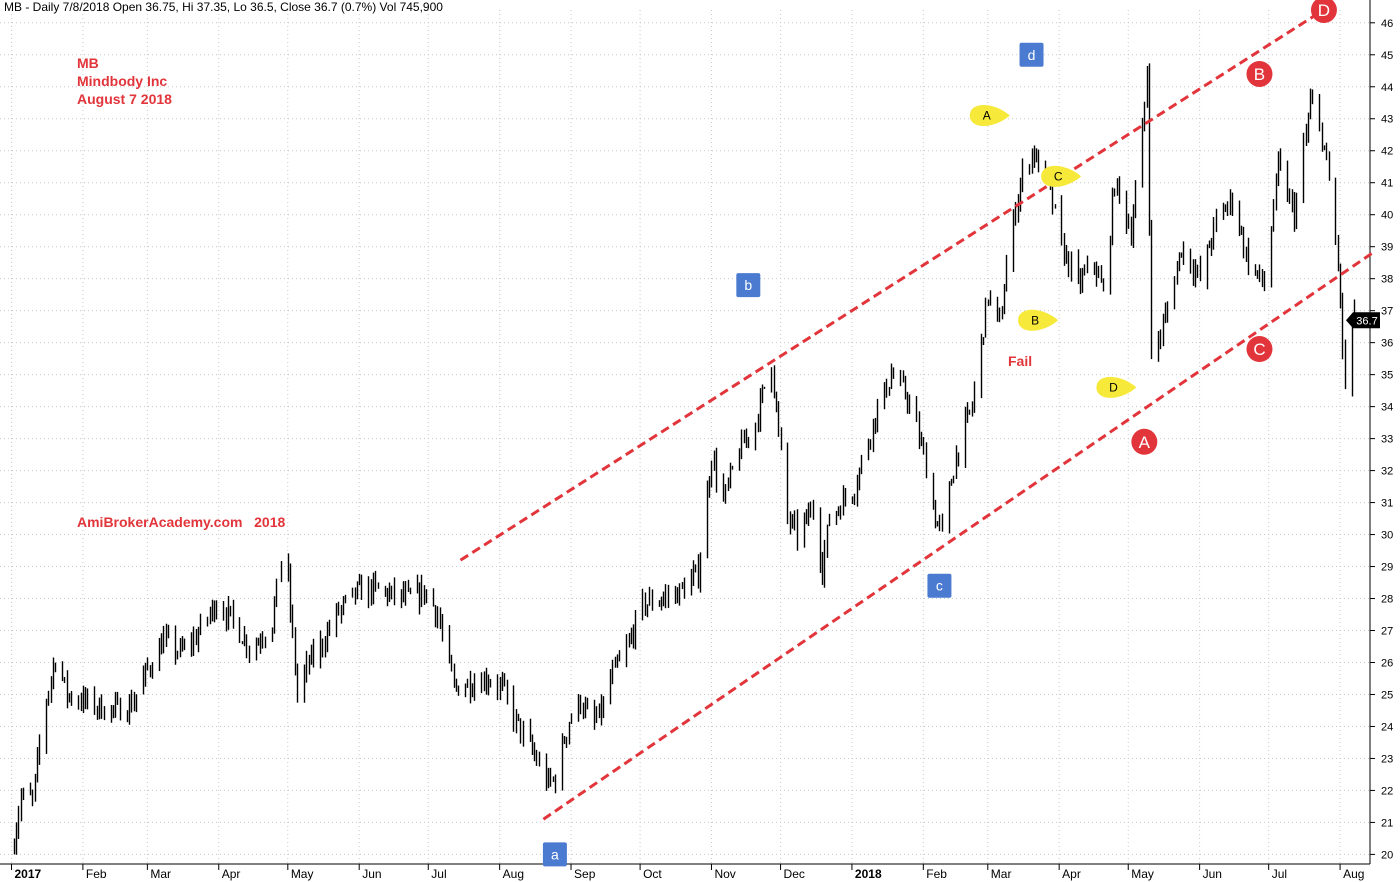 The image size is (1400, 882). Describe the element at coordinates (794, 874) in the screenshot. I see `x-tick-label: Dec` at that location.